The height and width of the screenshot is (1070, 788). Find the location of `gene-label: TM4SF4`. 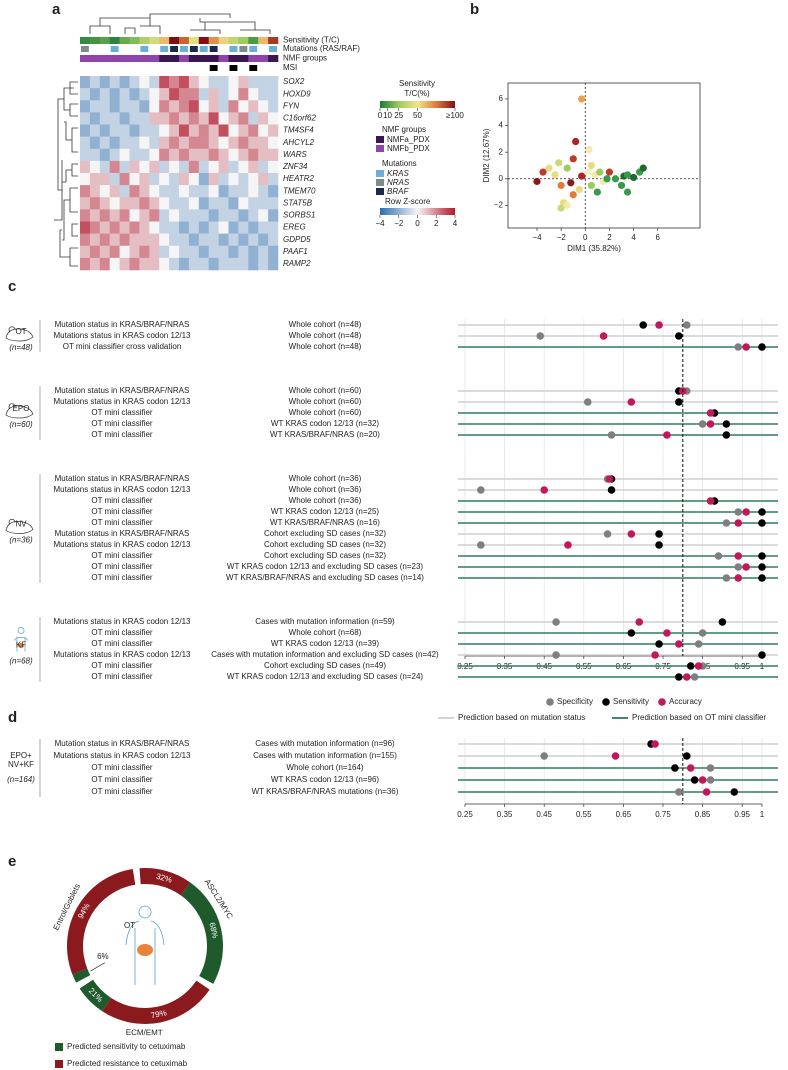

gene-label: TM4SF4 is located at coordinates (298, 130).